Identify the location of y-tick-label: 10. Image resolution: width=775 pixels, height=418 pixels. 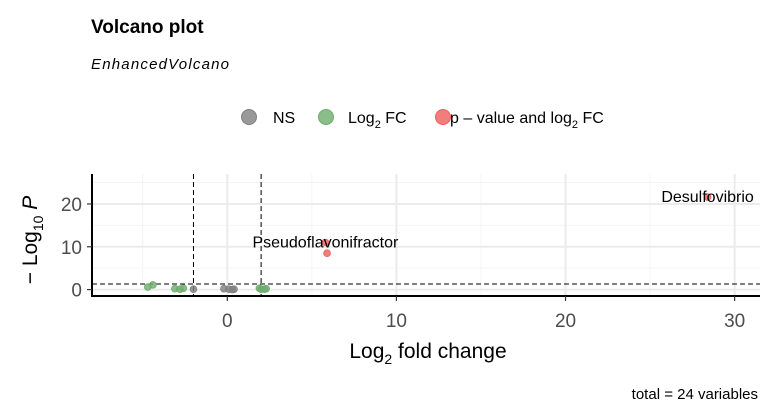
(71, 248).